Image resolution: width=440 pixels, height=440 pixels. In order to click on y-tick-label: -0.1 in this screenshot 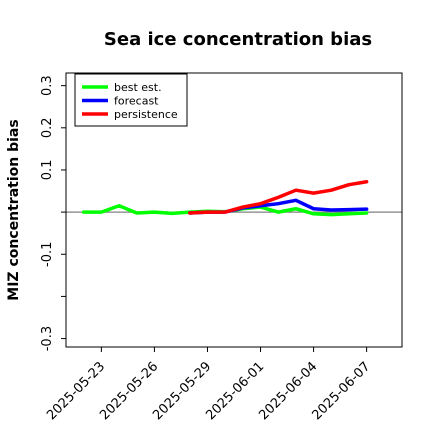, I will do `click(47, 254)`.